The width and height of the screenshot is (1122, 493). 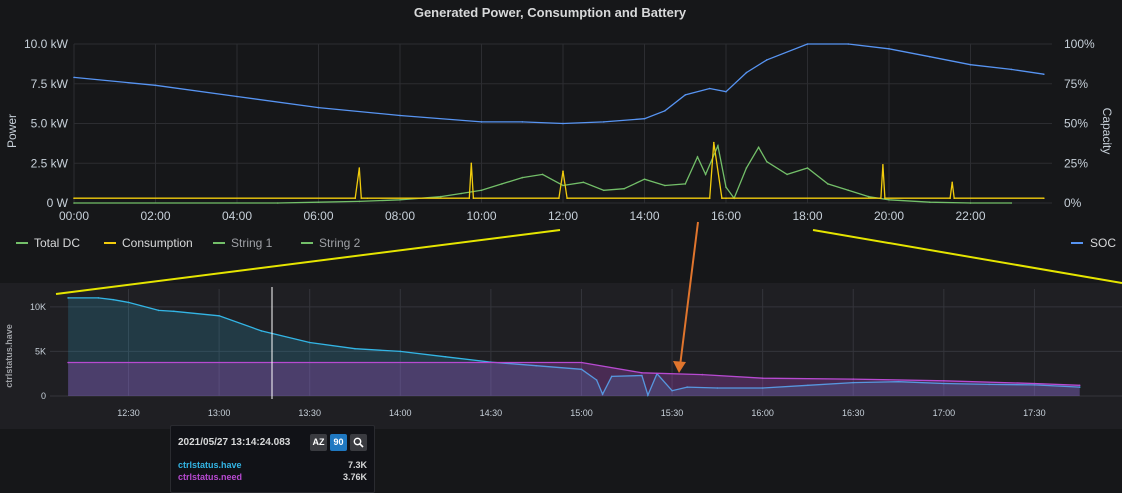 What do you see at coordinates (318, 216) in the screenshot?
I see `x-tick-label: 06:00` at bounding box center [318, 216].